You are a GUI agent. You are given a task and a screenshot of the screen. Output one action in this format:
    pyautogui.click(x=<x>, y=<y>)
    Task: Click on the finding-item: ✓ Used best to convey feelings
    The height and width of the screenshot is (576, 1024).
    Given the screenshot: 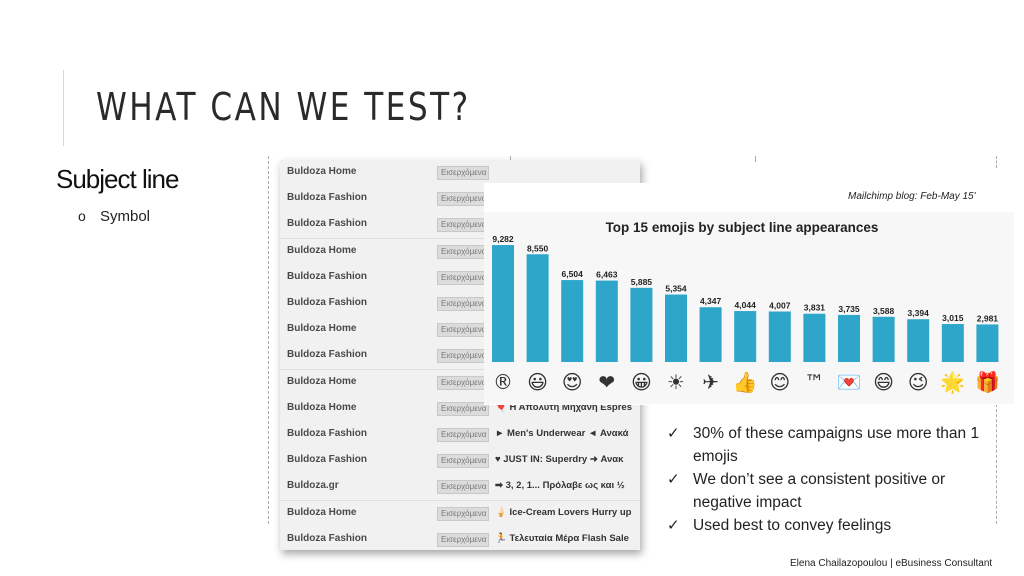 What is the action you would take?
    pyautogui.click(x=837, y=525)
    